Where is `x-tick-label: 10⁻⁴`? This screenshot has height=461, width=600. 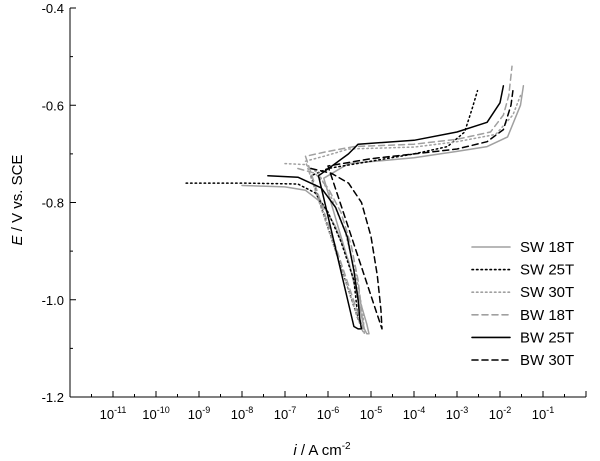 x-tick-label: 10⁻⁴ is located at coordinates (414, 413).